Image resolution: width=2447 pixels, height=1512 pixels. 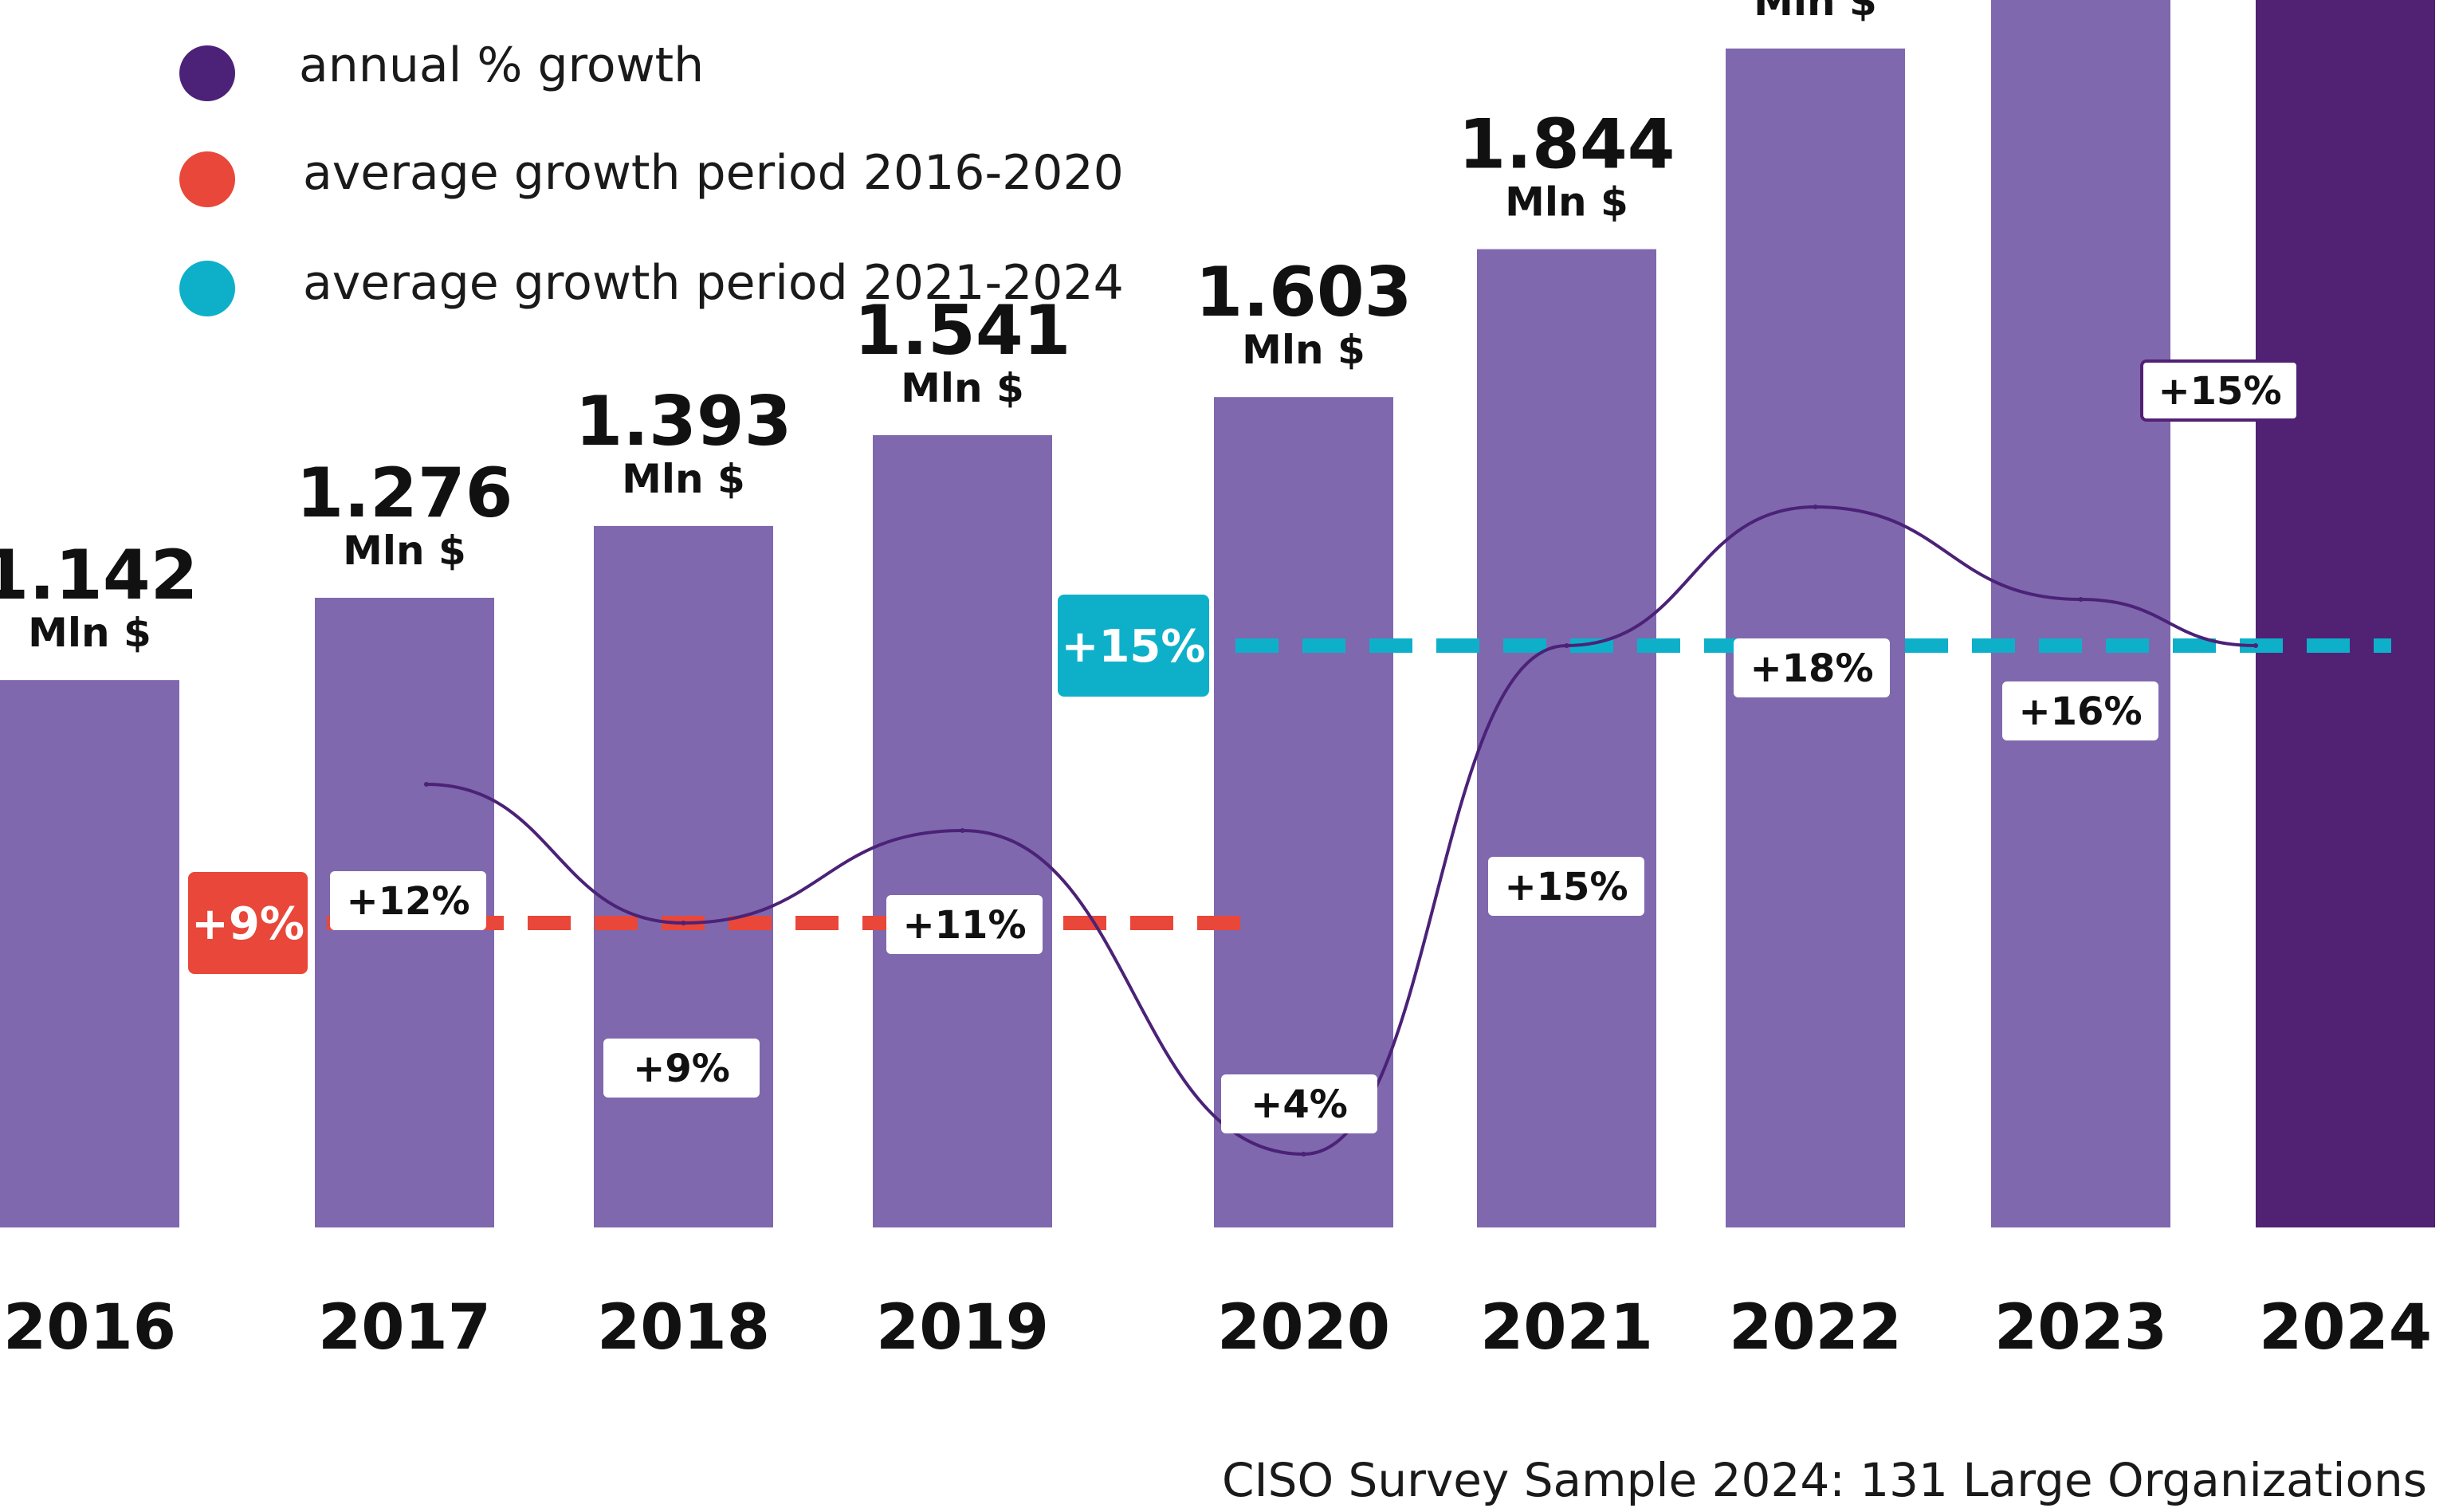 I want to click on average-badge-label-2021-2024: +15%, so click(x=1134, y=647).